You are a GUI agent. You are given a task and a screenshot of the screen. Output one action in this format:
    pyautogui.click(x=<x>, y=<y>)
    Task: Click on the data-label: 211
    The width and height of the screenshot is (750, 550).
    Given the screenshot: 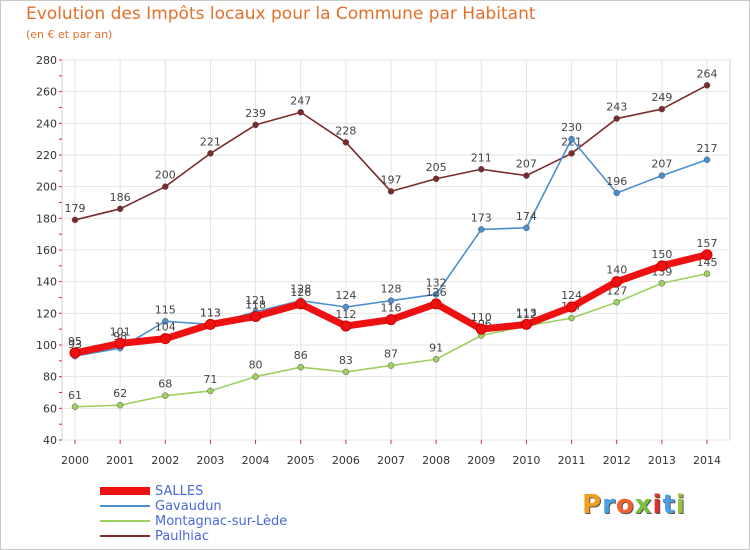 What is the action you would take?
    pyautogui.click(x=481, y=157)
    